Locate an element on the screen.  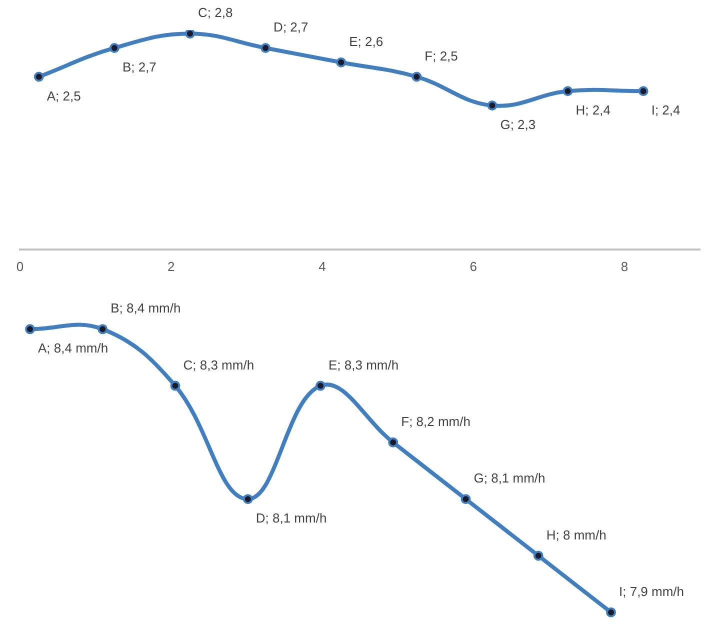
data-label: E; 2,6 is located at coordinates (366, 41).